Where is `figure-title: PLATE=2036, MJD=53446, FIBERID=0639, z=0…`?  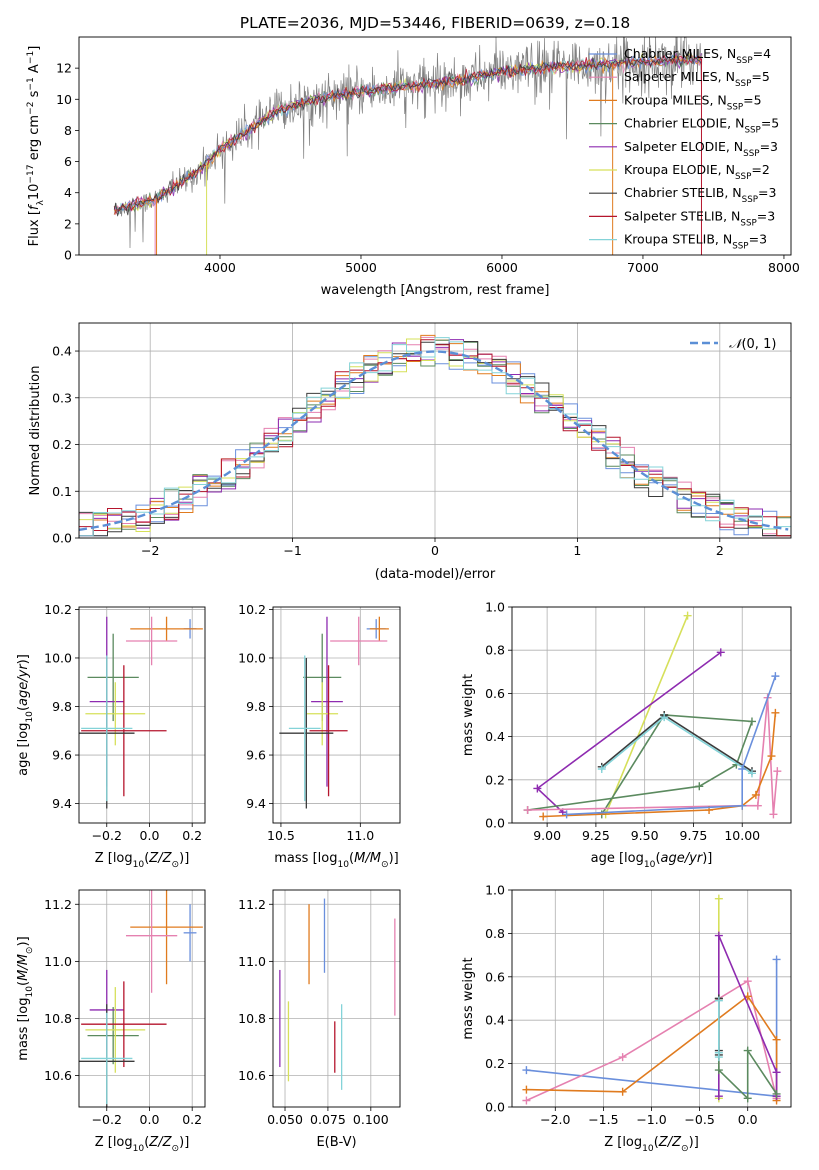 figure-title: PLATE=2036, MJD=53446, FIBERID=0639, z=0… is located at coordinates (435, 23).